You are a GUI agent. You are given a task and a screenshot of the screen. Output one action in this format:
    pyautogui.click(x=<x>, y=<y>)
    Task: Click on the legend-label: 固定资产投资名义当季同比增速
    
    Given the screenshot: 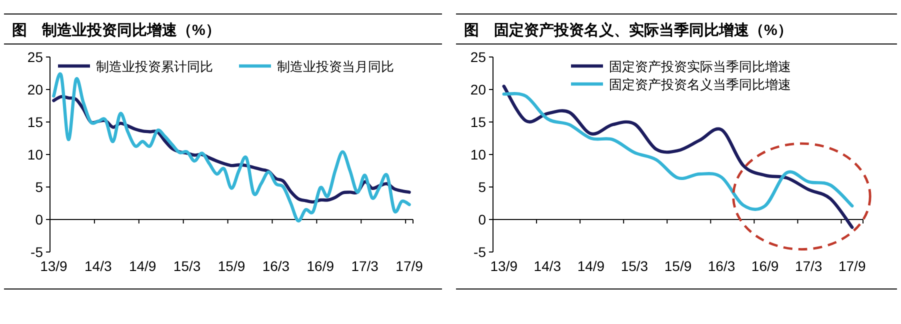 What is the action you would take?
    pyautogui.click(x=700, y=84)
    